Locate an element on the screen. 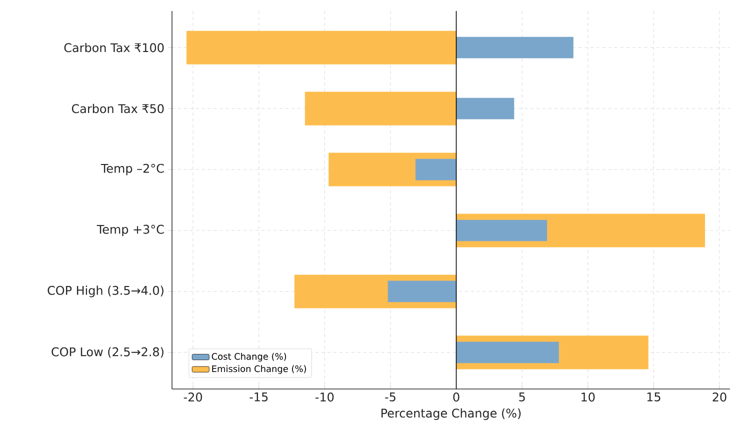  x-tick-label: -20 is located at coordinates (193, 397).